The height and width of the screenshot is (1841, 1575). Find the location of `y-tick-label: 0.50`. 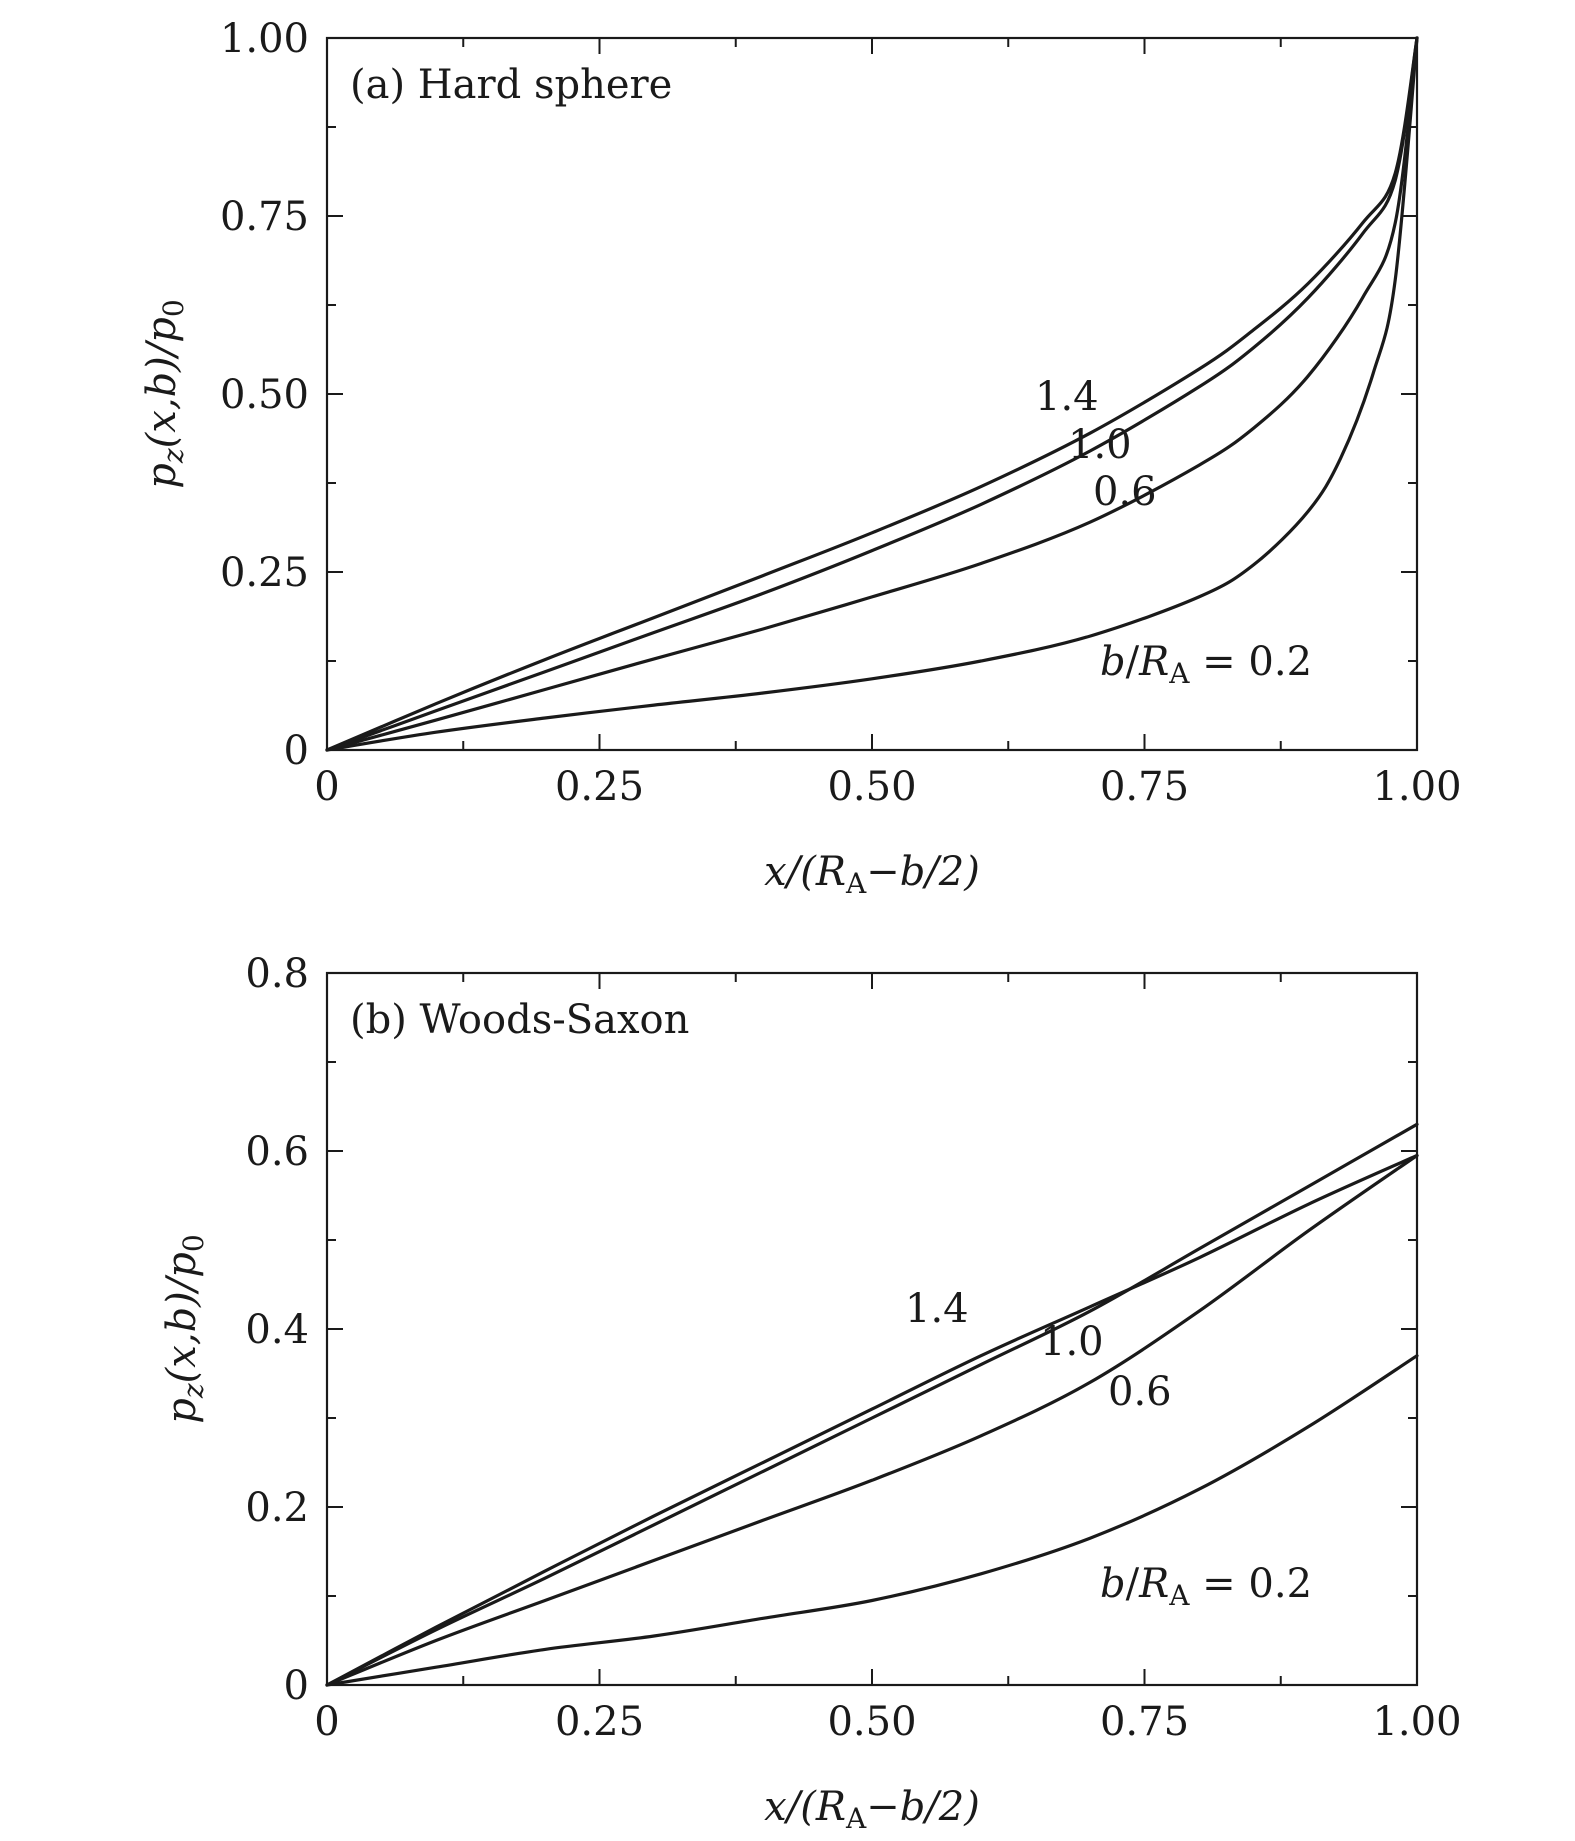

y-tick-label: 0.50 is located at coordinates (264, 395).